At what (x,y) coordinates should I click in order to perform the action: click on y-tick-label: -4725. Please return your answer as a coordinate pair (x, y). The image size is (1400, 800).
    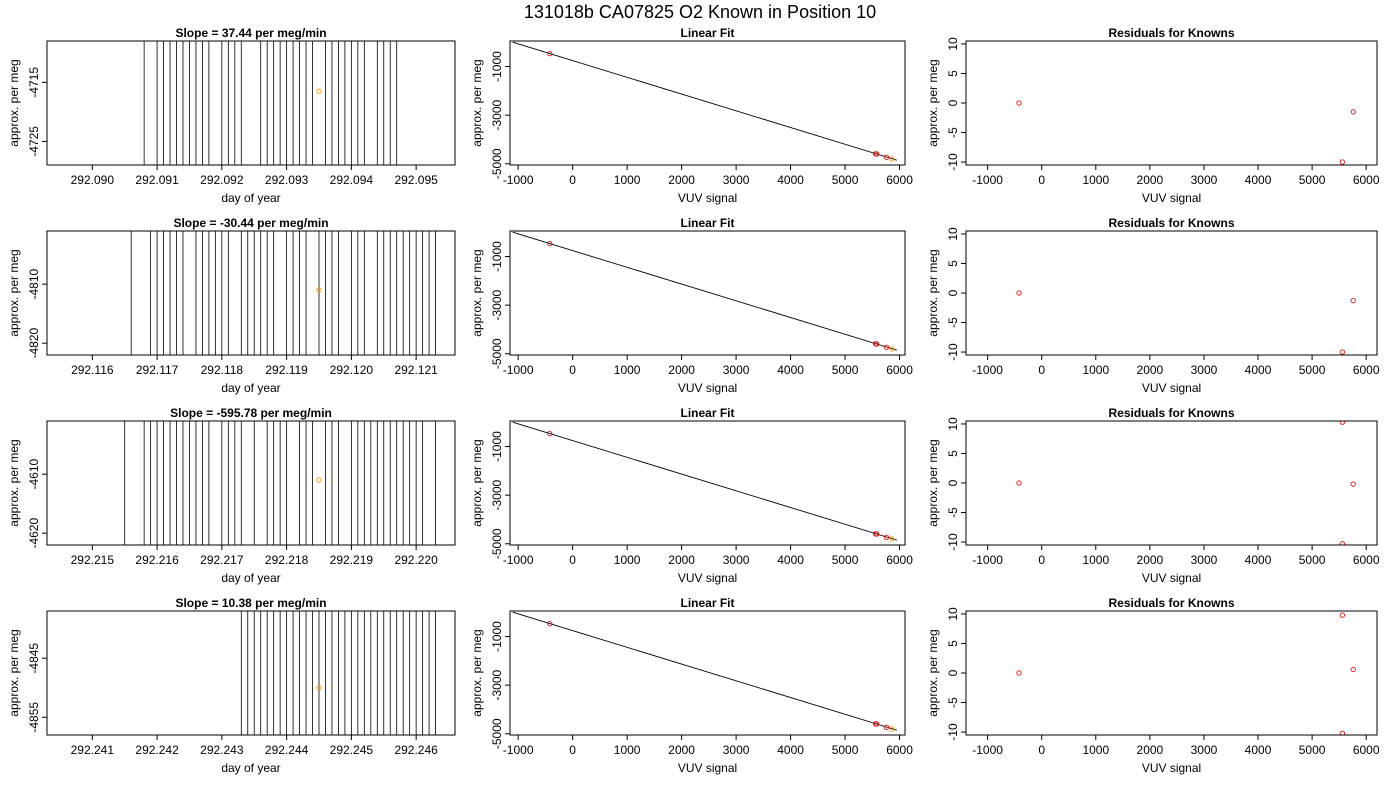
    Looking at the image, I should click on (34, 141).